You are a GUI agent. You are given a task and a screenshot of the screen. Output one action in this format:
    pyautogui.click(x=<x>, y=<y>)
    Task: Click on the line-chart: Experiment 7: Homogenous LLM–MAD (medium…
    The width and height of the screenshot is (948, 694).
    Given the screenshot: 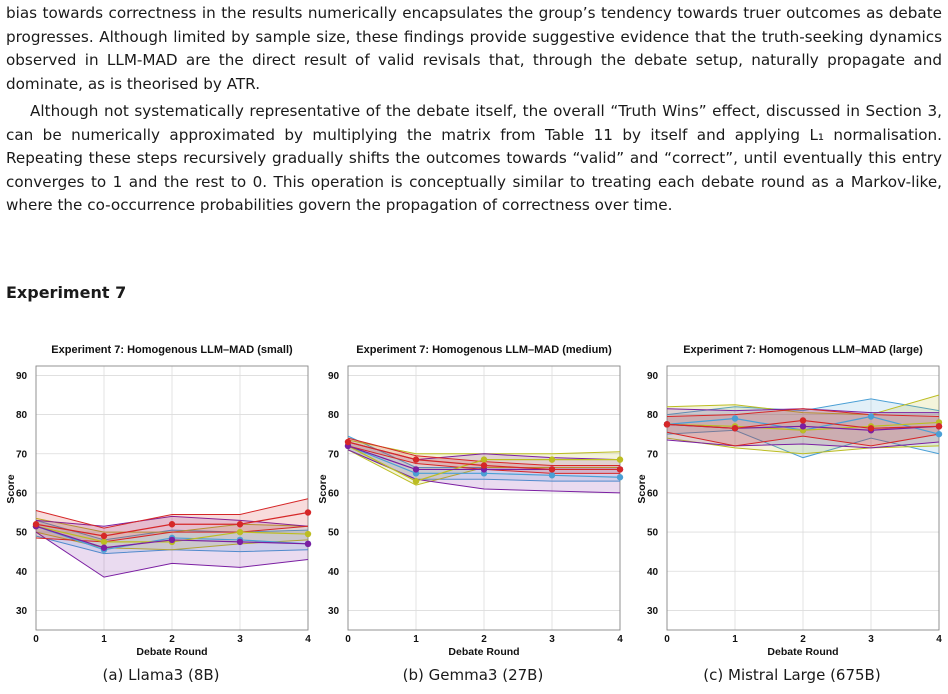 What is the action you would take?
    pyautogui.click(x=471, y=501)
    